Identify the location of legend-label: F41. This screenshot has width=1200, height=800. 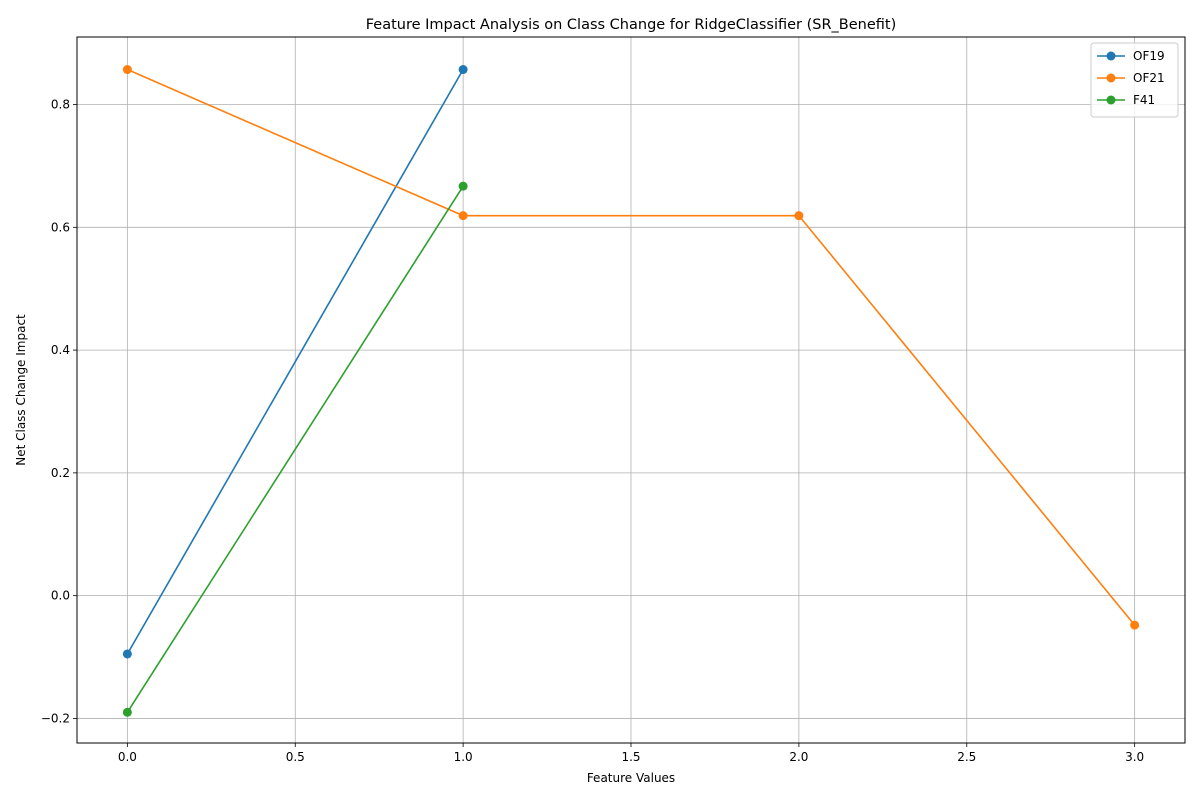
(1144, 100).